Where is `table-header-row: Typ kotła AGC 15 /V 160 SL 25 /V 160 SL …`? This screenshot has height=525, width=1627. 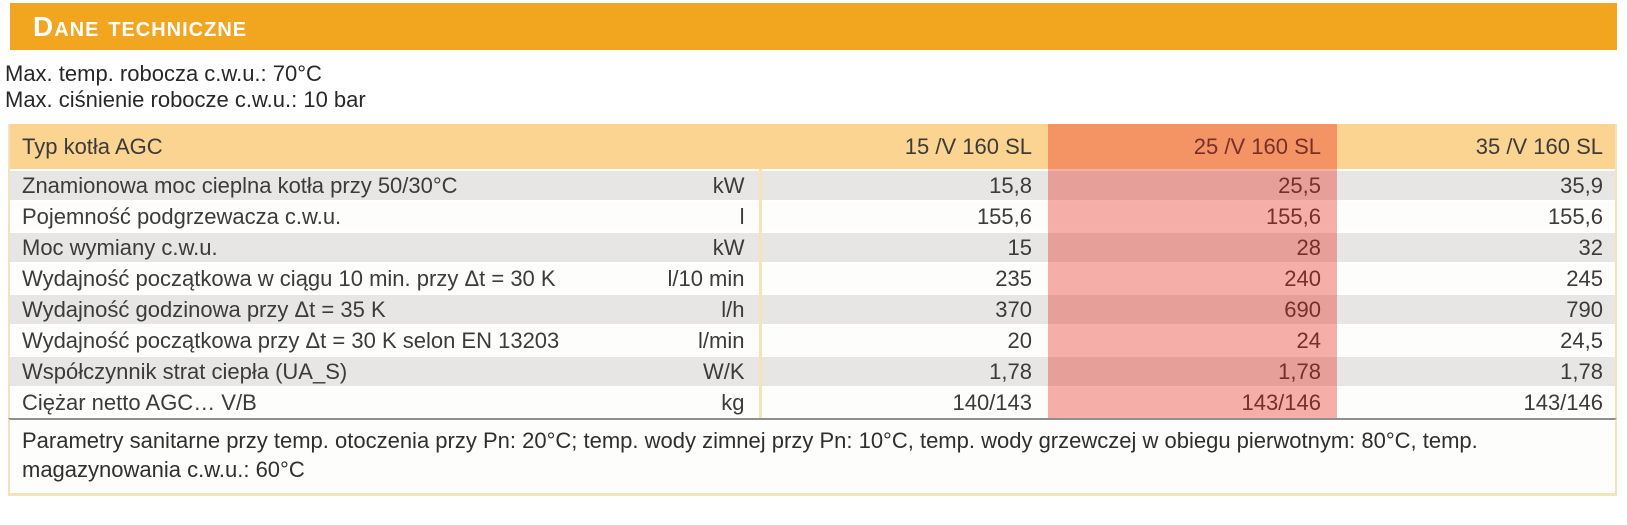 table-header-row: Typ kotła AGC 15 /V 160 SL 25 /V 160 SL … is located at coordinates (812, 147).